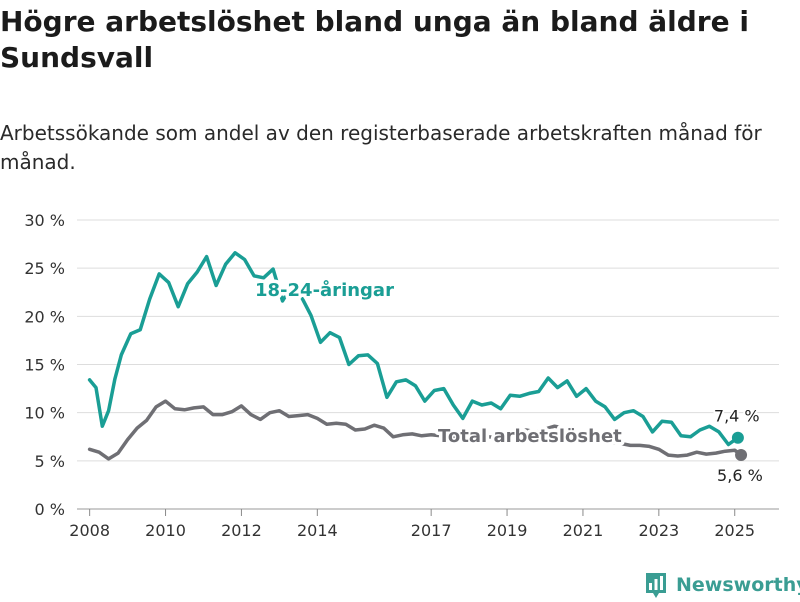 Image resolution: width=800 pixels, height=602 pixels. Describe the element at coordinates (507, 530) in the screenshot. I see `x-tick-label: 2019` at that location.